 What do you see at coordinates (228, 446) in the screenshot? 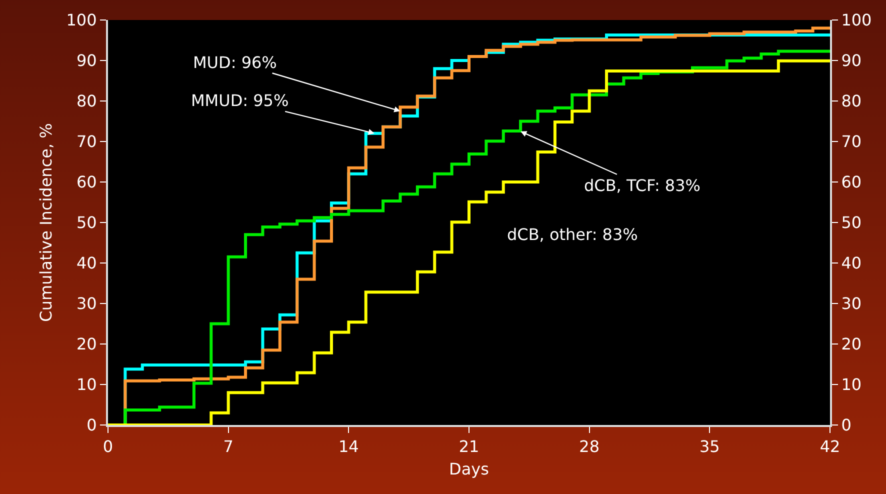
I see `x-tick-label: 7` at bounding box center [228, 446].